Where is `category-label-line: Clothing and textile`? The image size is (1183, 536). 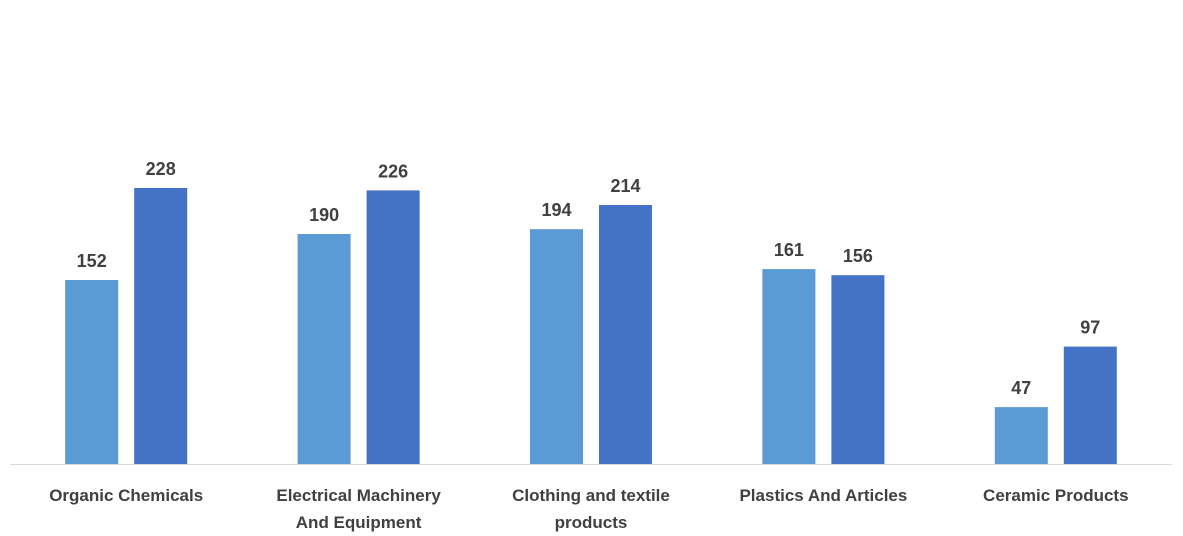
category-label-line: Clothing and textile is located at coordinates (591, 495).